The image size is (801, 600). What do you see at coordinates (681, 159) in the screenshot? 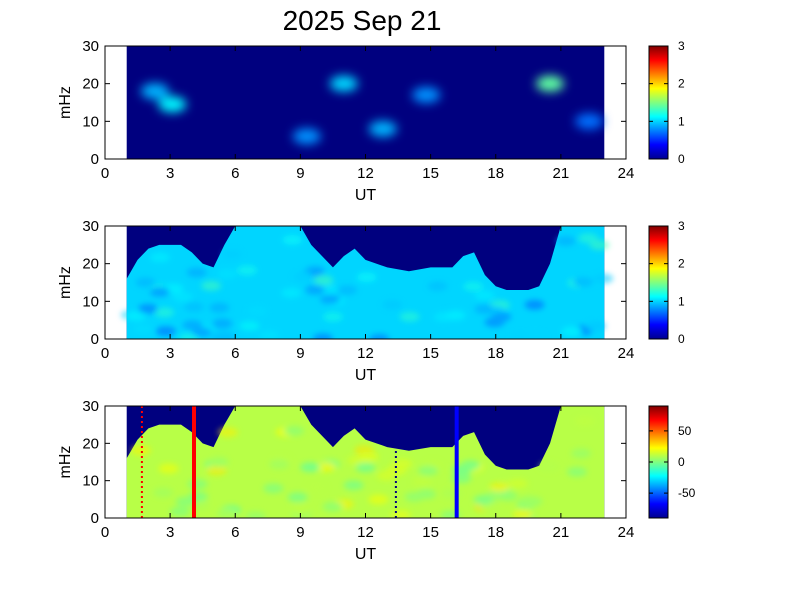
I see `colorbar-tick-label: 0` at bounding box center [681, 159].